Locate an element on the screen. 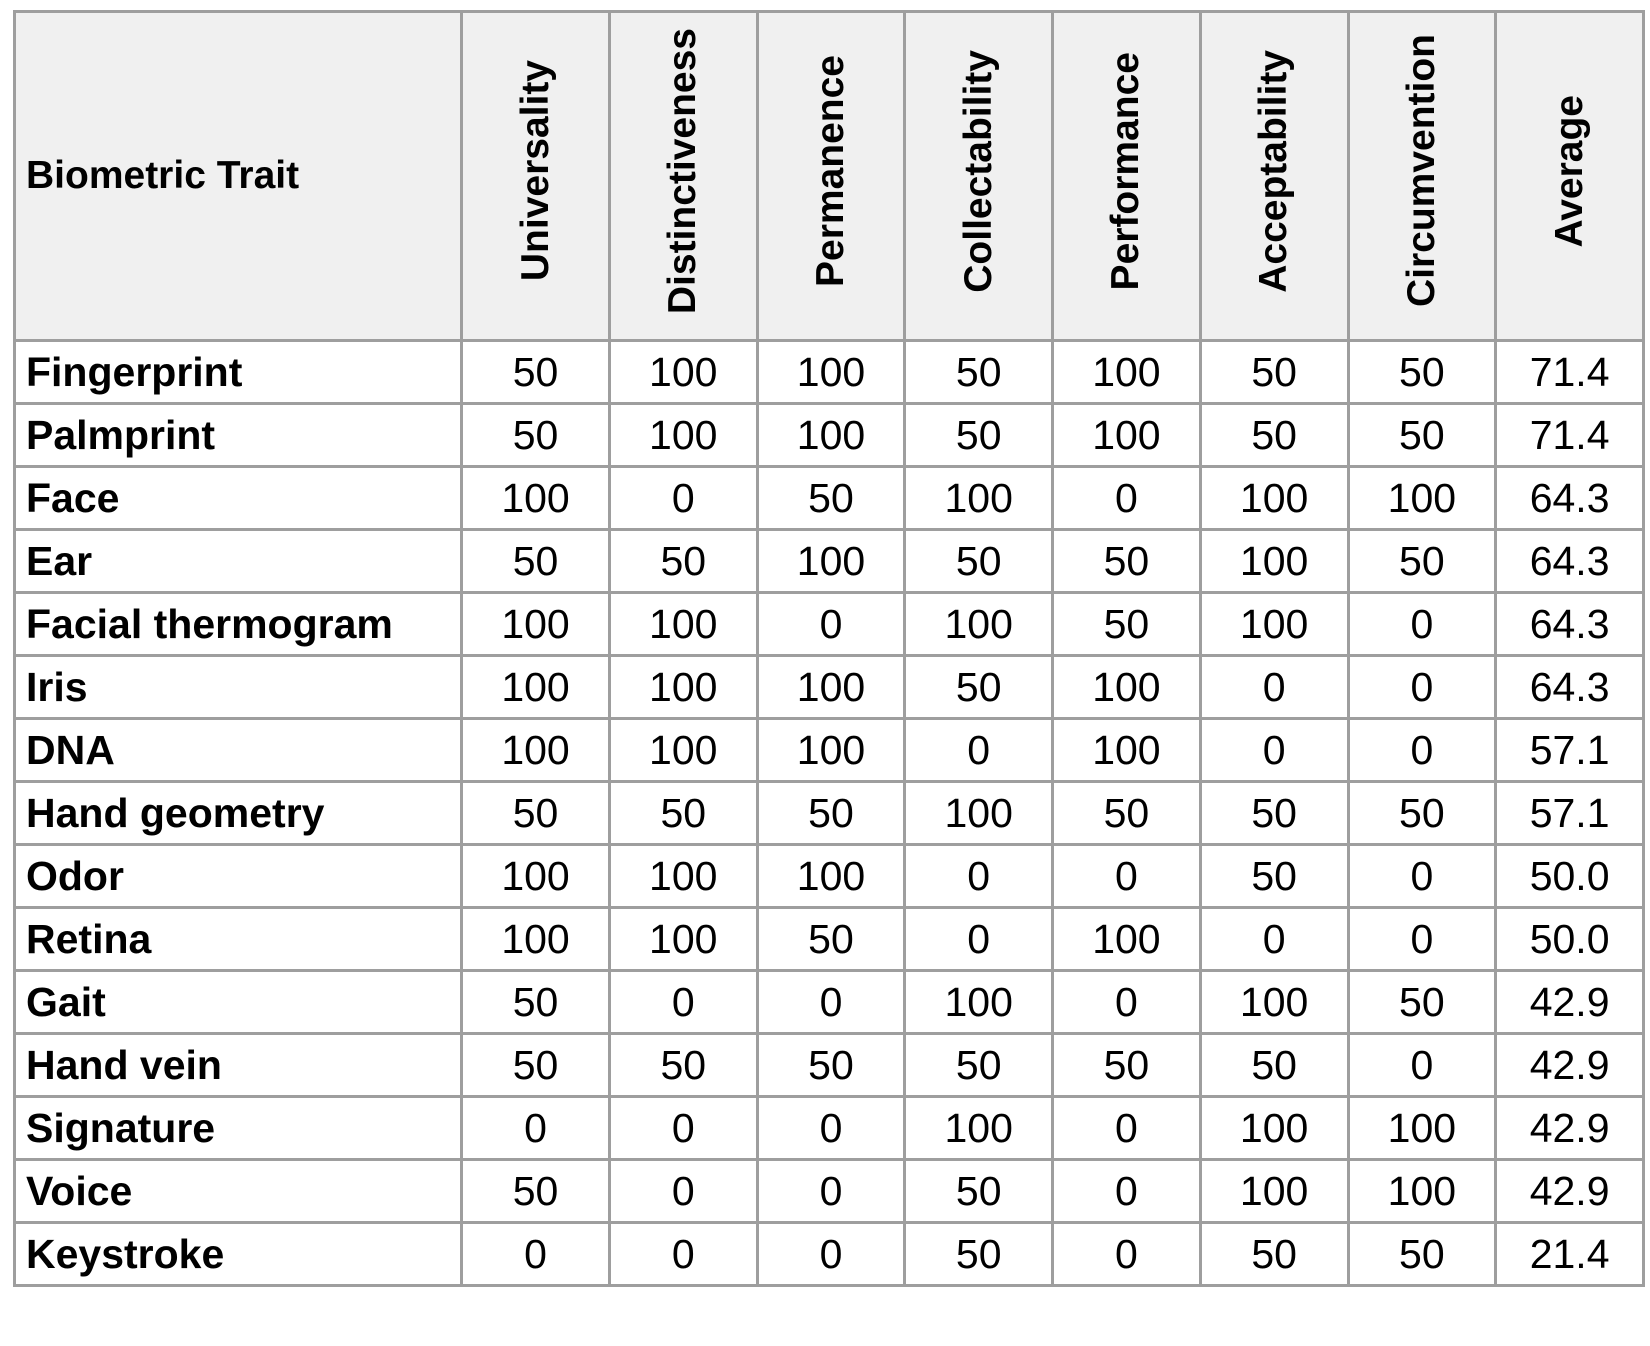 The image size is (1650, 1346). trait-name-cell: Ear is located at coordinates (238, 561).